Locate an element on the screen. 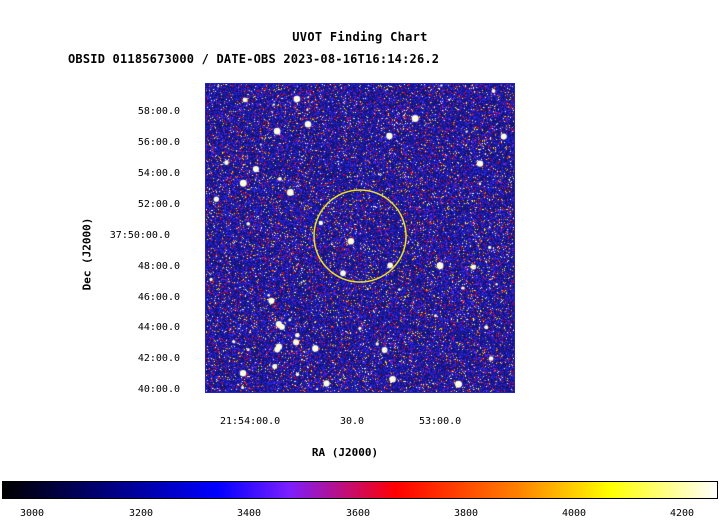 Image resolution: width=720 pixels, height=521 pixels. ytick: 37:50:00.0 is located at coordinates (139, 235).